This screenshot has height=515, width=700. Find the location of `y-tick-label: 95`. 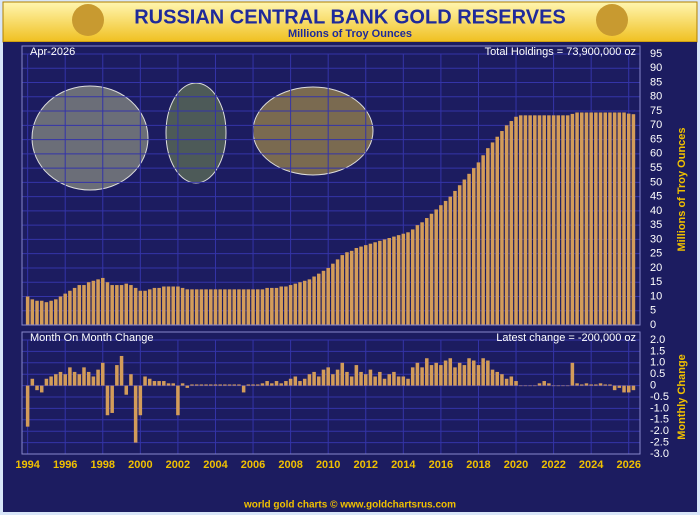

y-tick-label: 95 is located at coordinates (656, 54).